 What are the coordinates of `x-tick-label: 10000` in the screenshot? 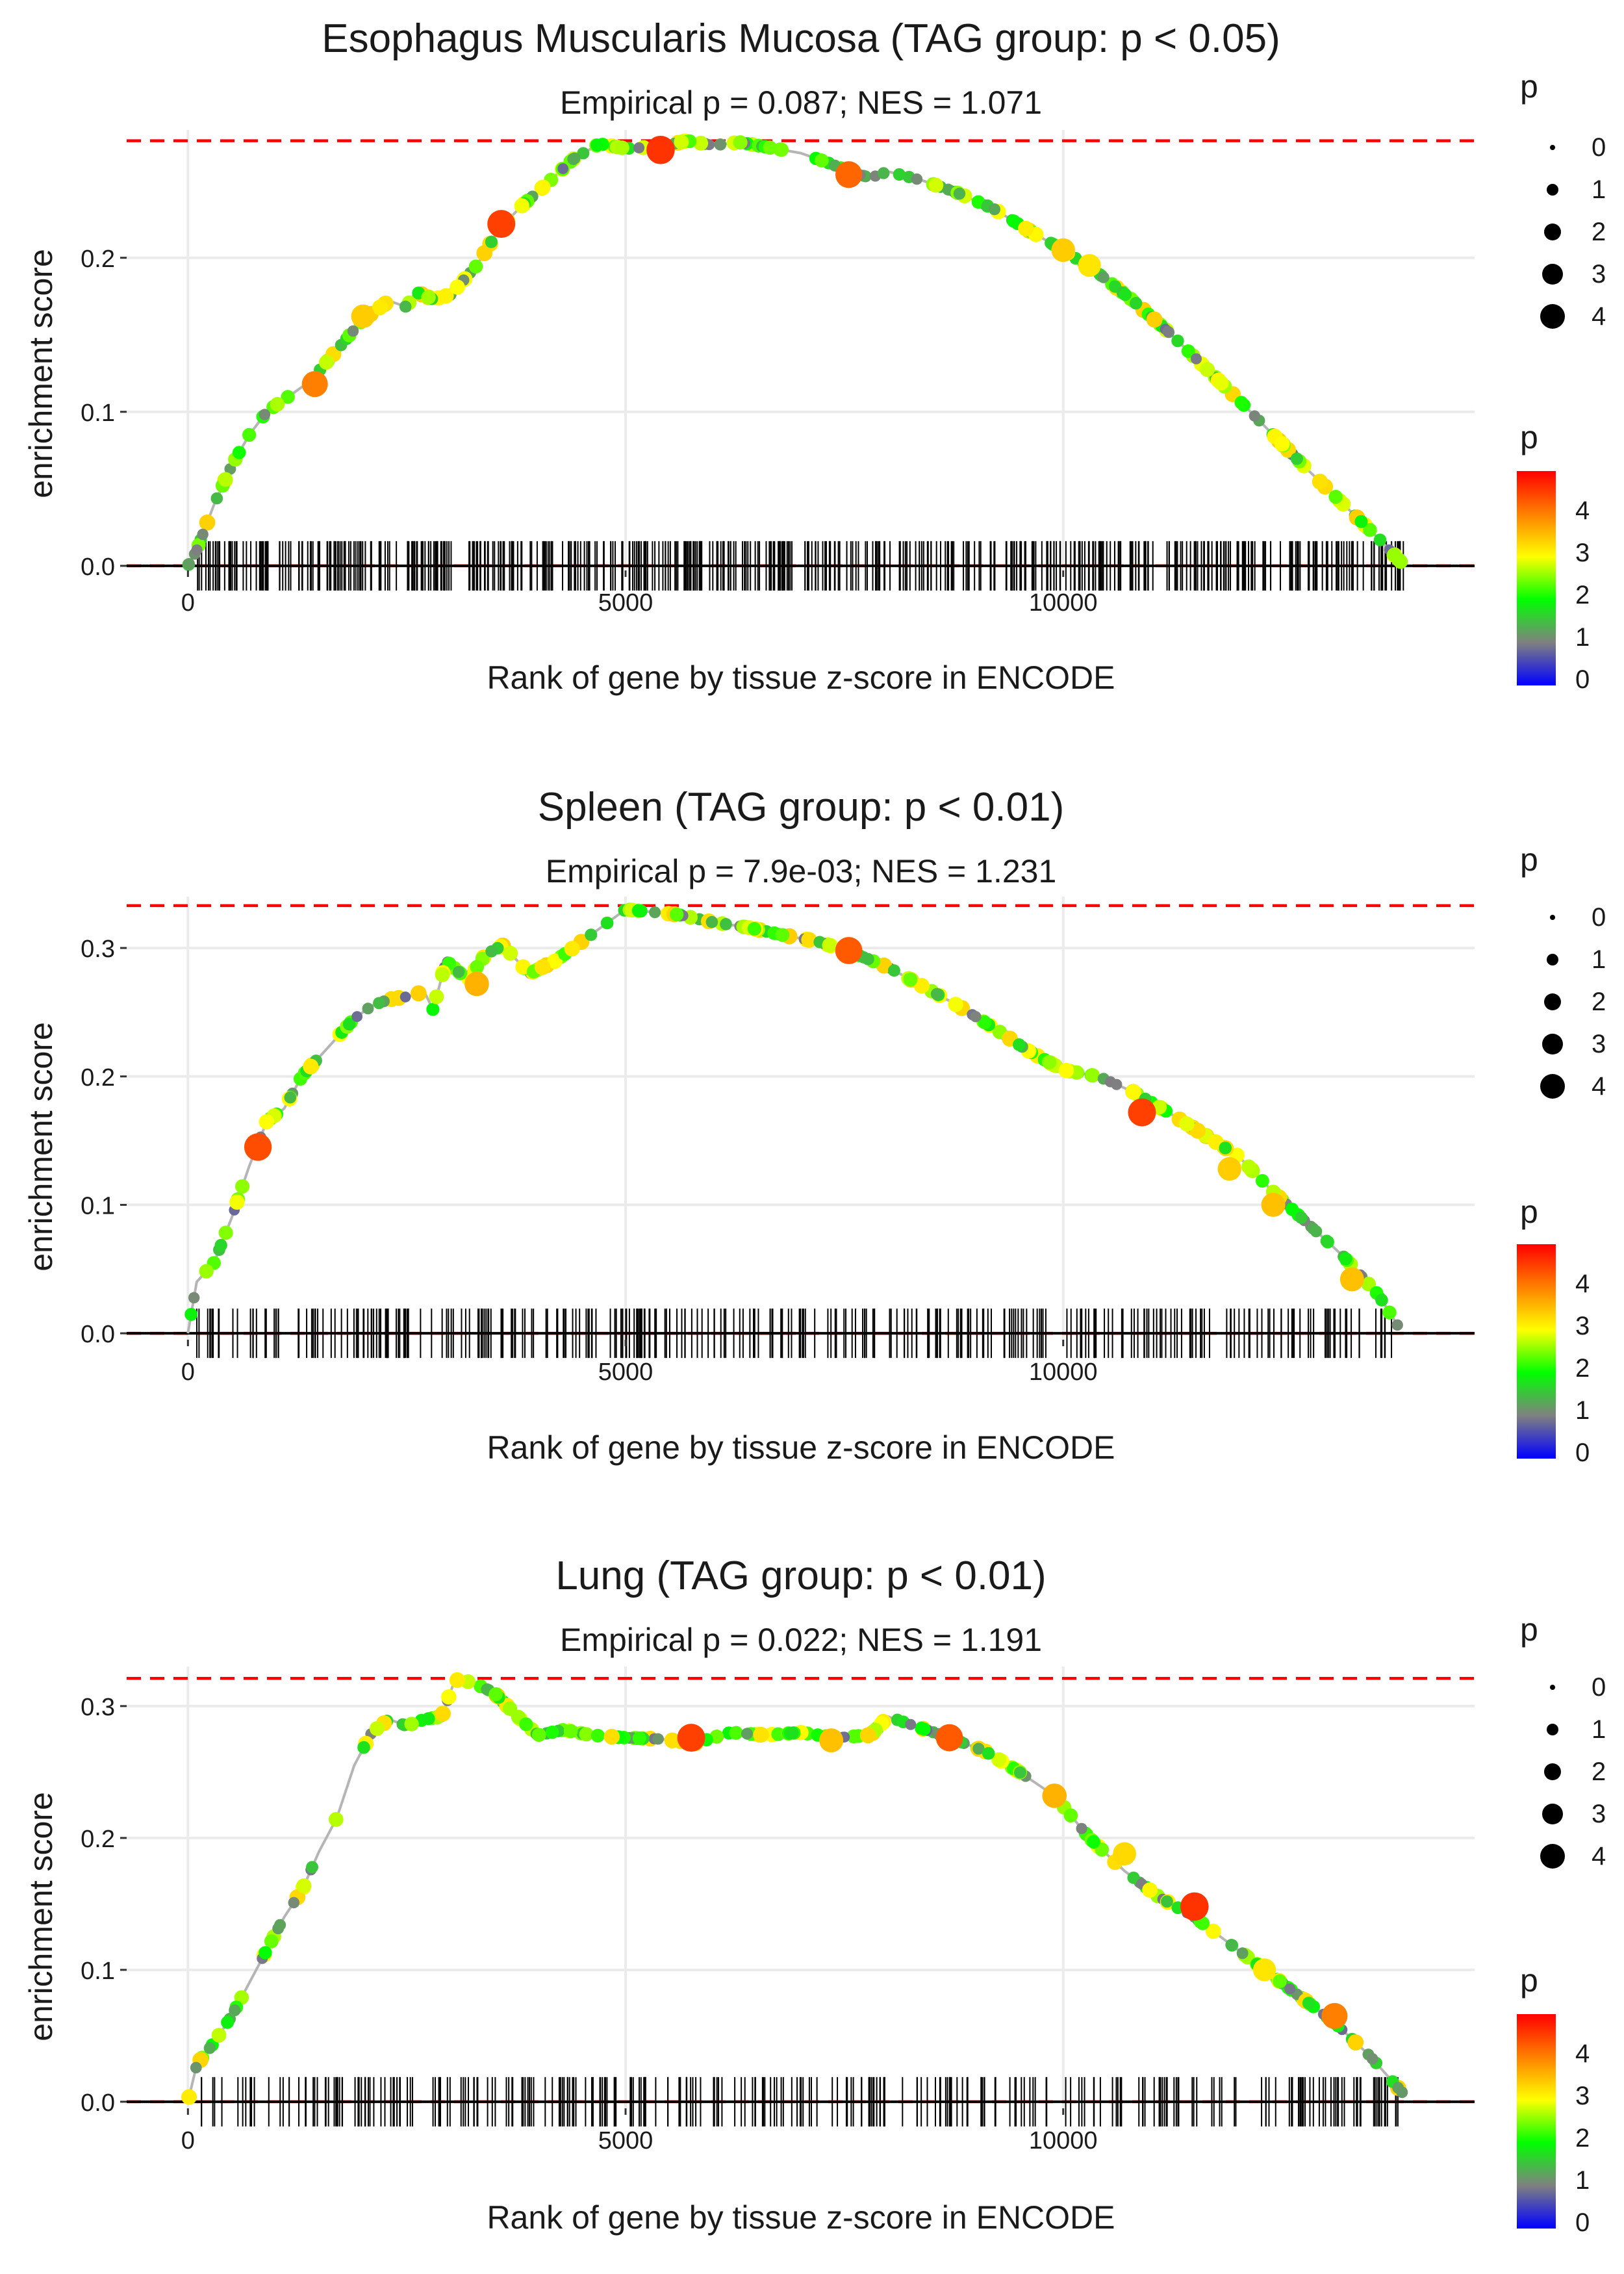 It's located at (1063, 1372).